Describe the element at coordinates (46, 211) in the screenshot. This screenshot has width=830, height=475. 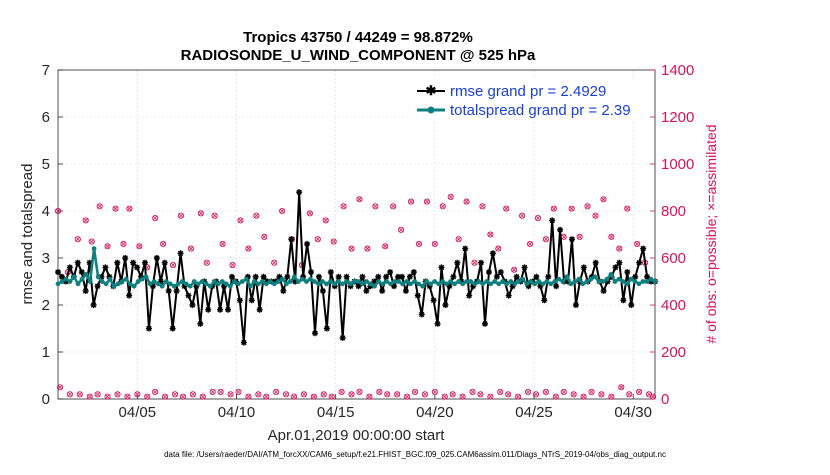
I see `y-tick-label: 4` at that location.